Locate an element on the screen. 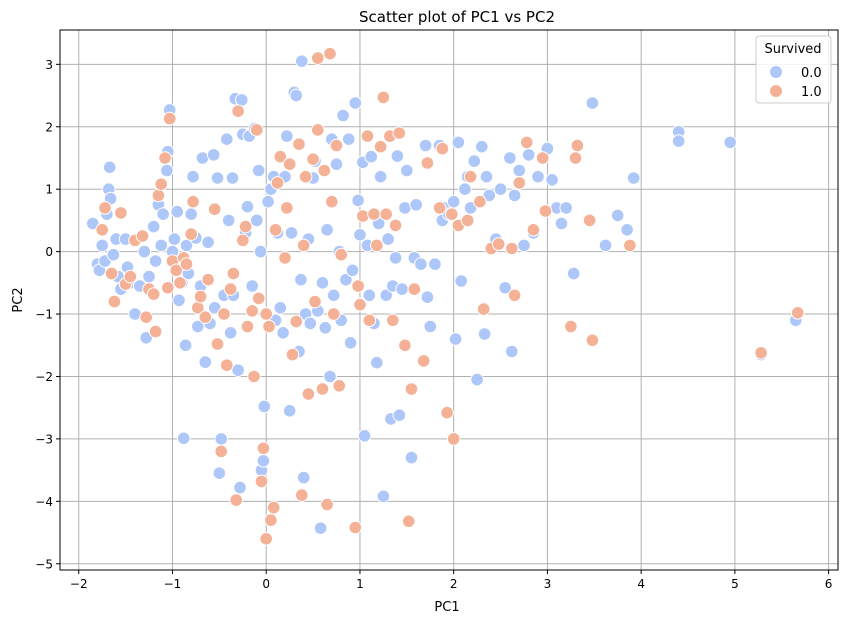 This screenshot has height=622, width=844. y-axis-label: PC2 is located at coordinates (18, 299).